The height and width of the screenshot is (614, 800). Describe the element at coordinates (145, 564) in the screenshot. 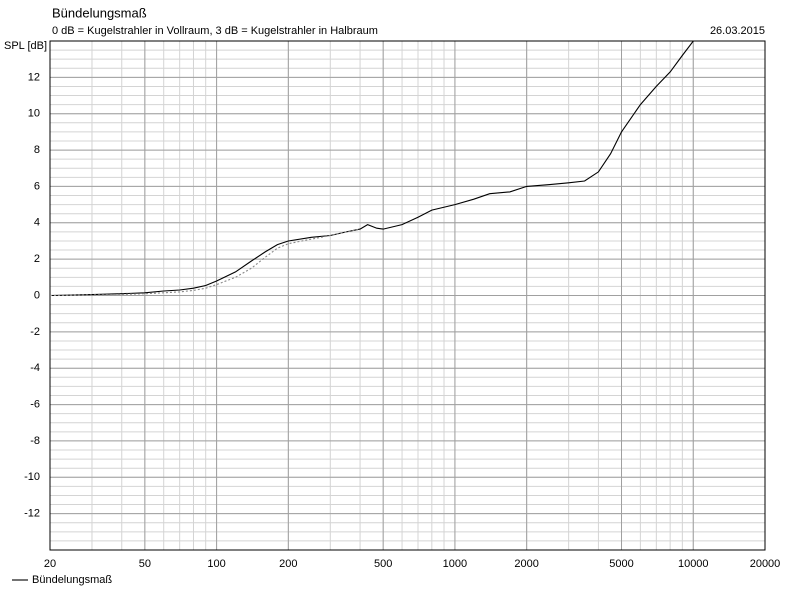

I see `x-tick-label: 50` at that location.